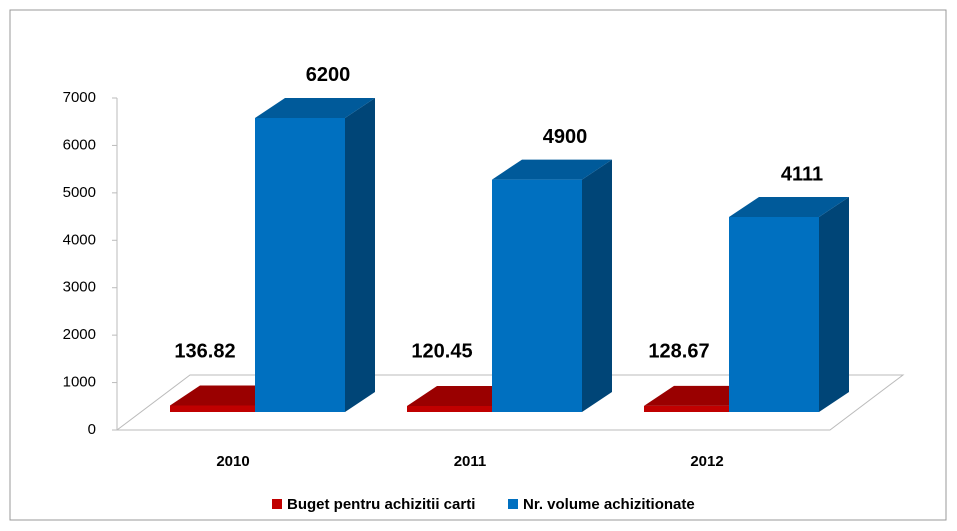 This screenshot has width=957, height=531. I want to click on y-tick-label: 7000, so click(79, 97).